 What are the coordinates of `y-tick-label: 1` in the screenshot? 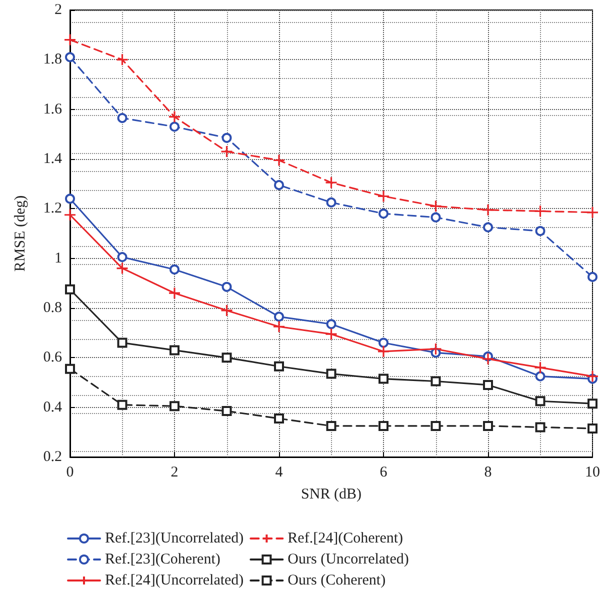 It's located at (58, 258).